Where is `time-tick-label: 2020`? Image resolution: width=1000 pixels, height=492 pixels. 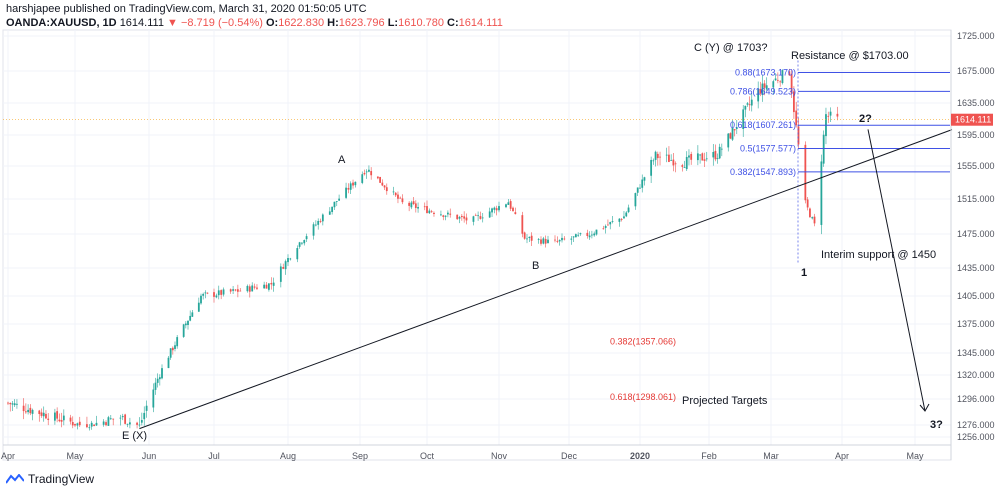 time-tick-label: 2020 is located at coordinates (640, 456).